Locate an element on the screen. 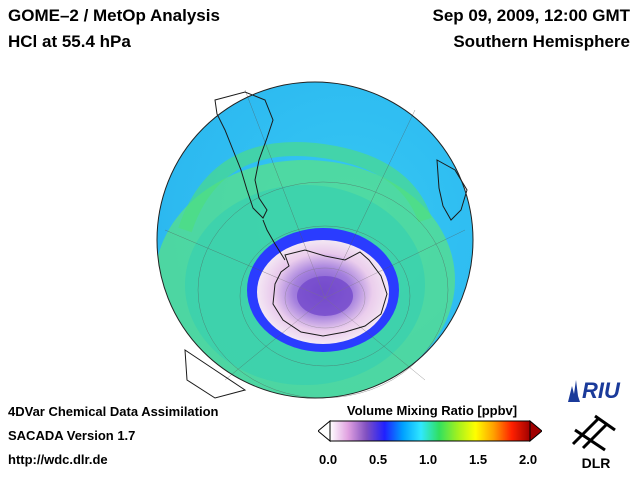 Image resolution: width=640 pixels, height=480 pixels. map-subtitle: HCl at 55.4 hPa is located at coordinates (69, 41).